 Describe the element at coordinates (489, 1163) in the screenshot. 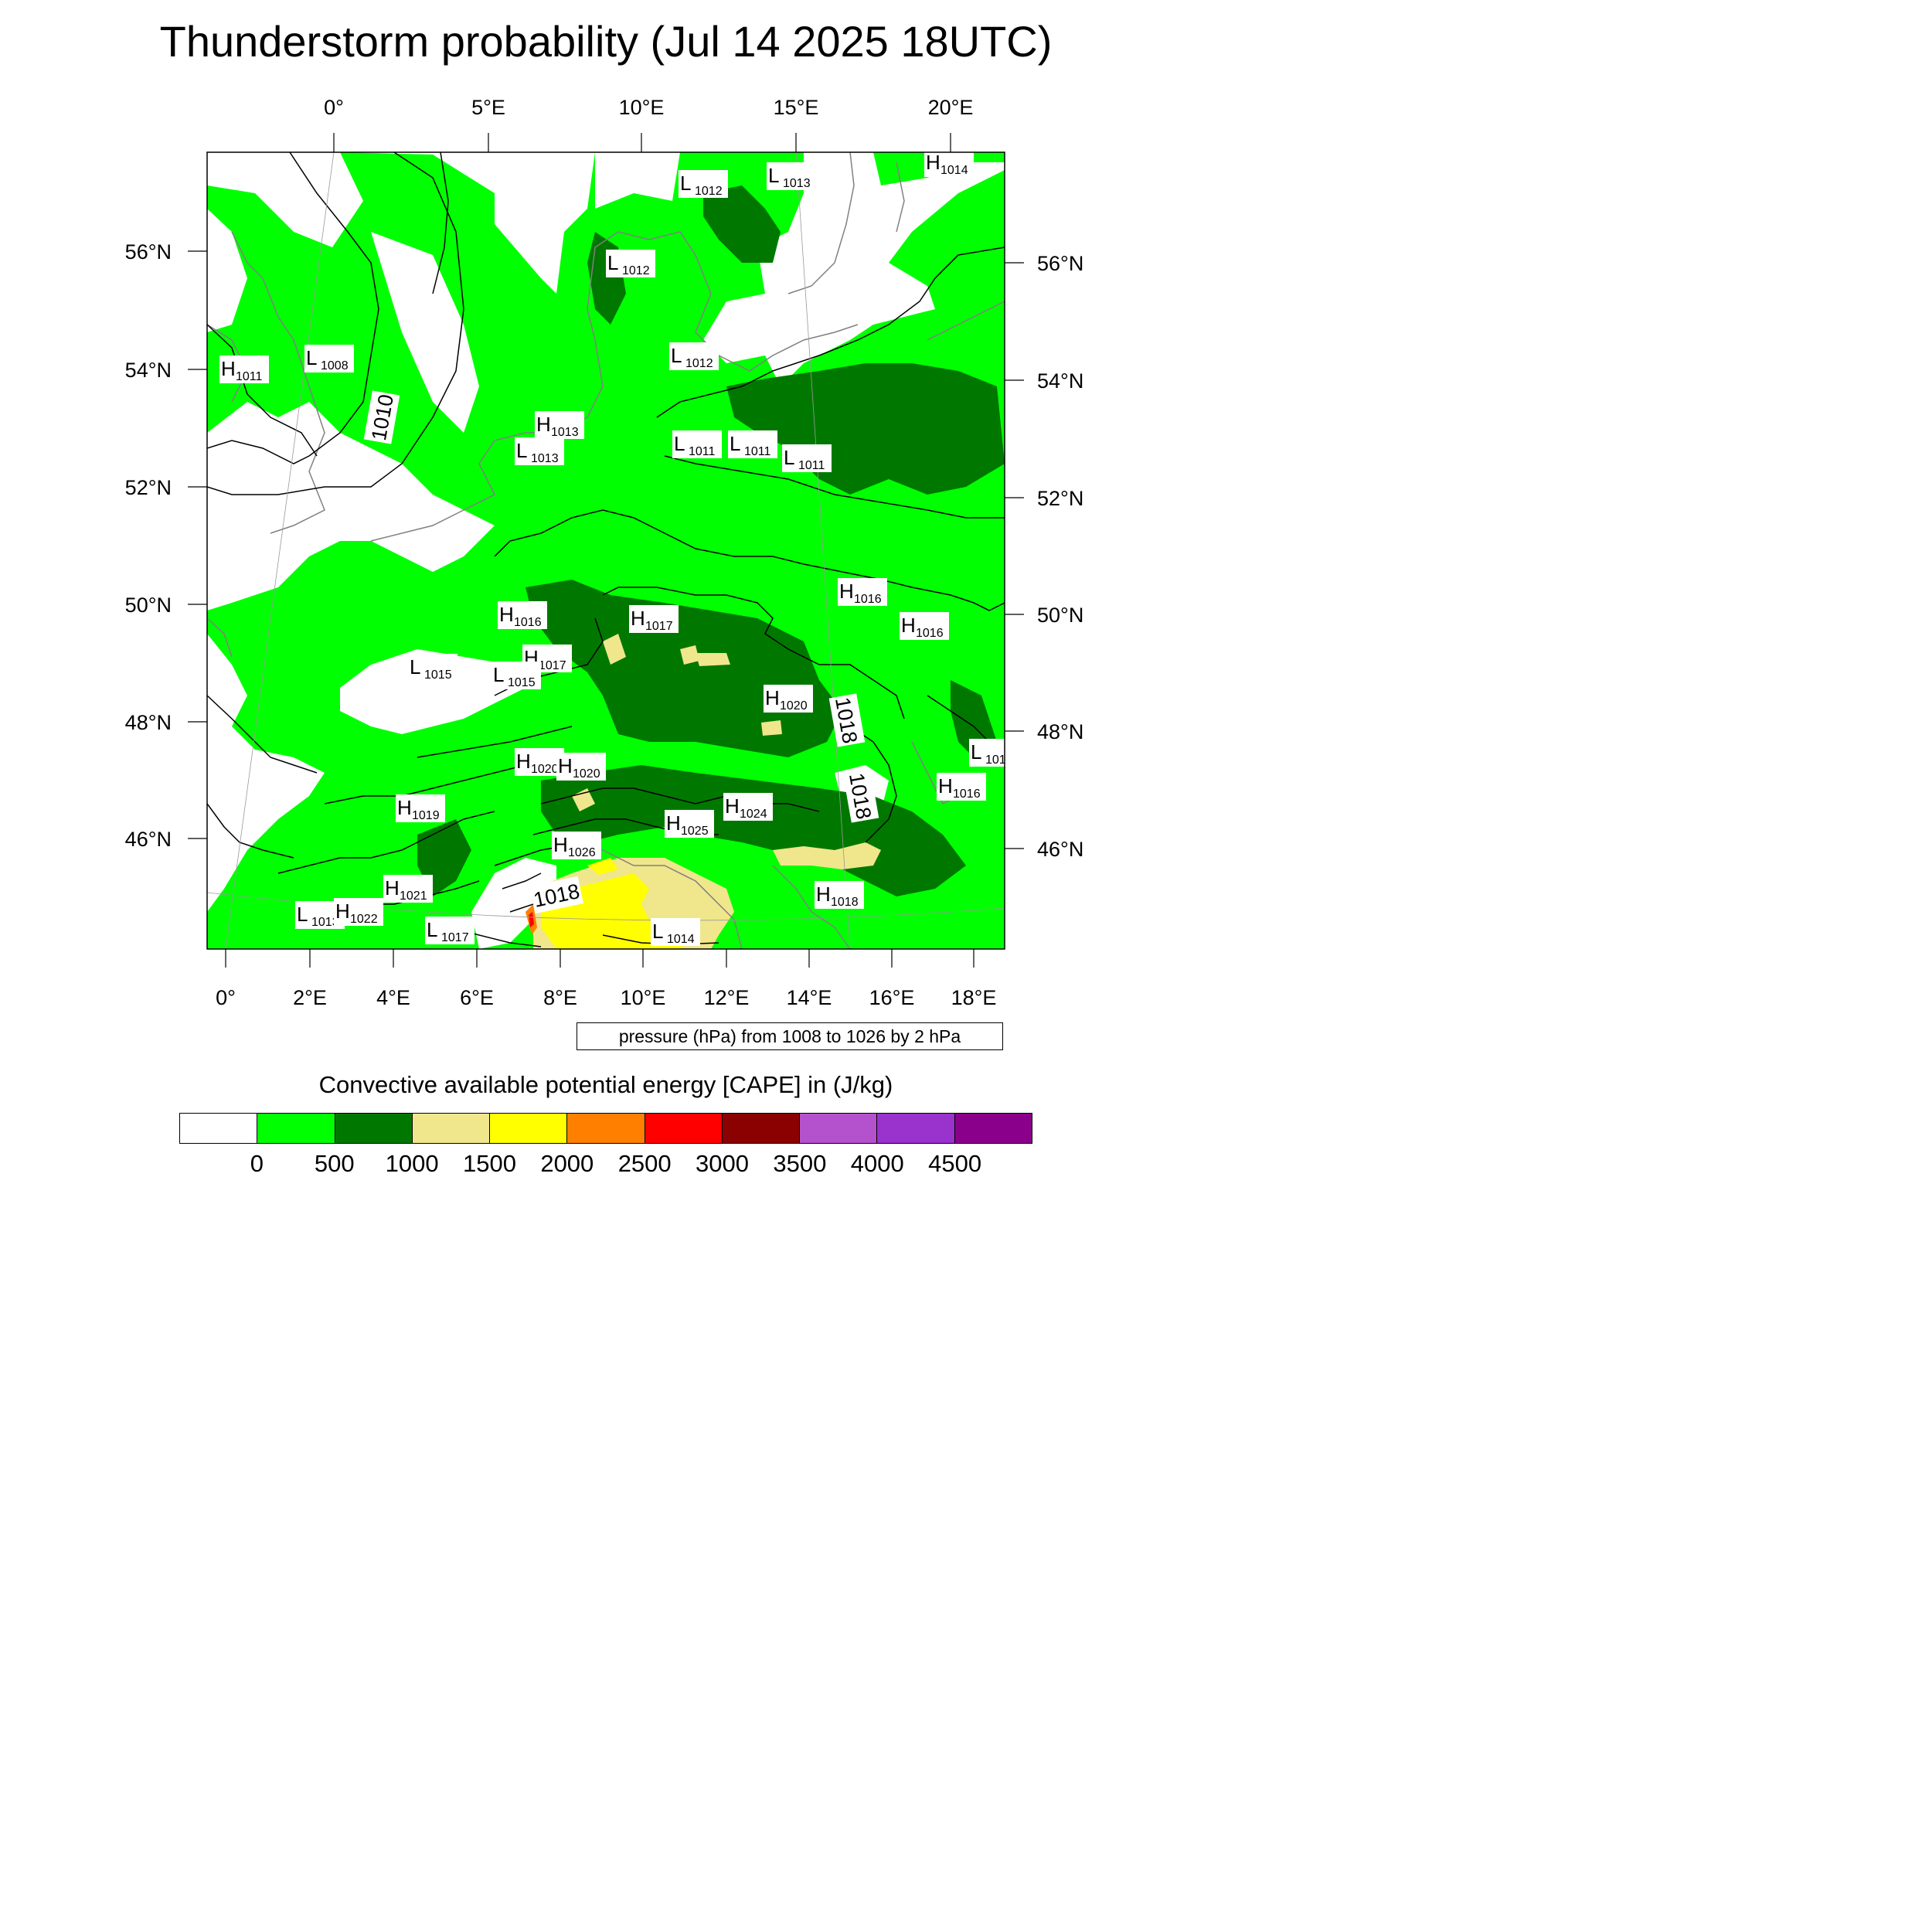

I see `colorbar-label: 1500` at that location.